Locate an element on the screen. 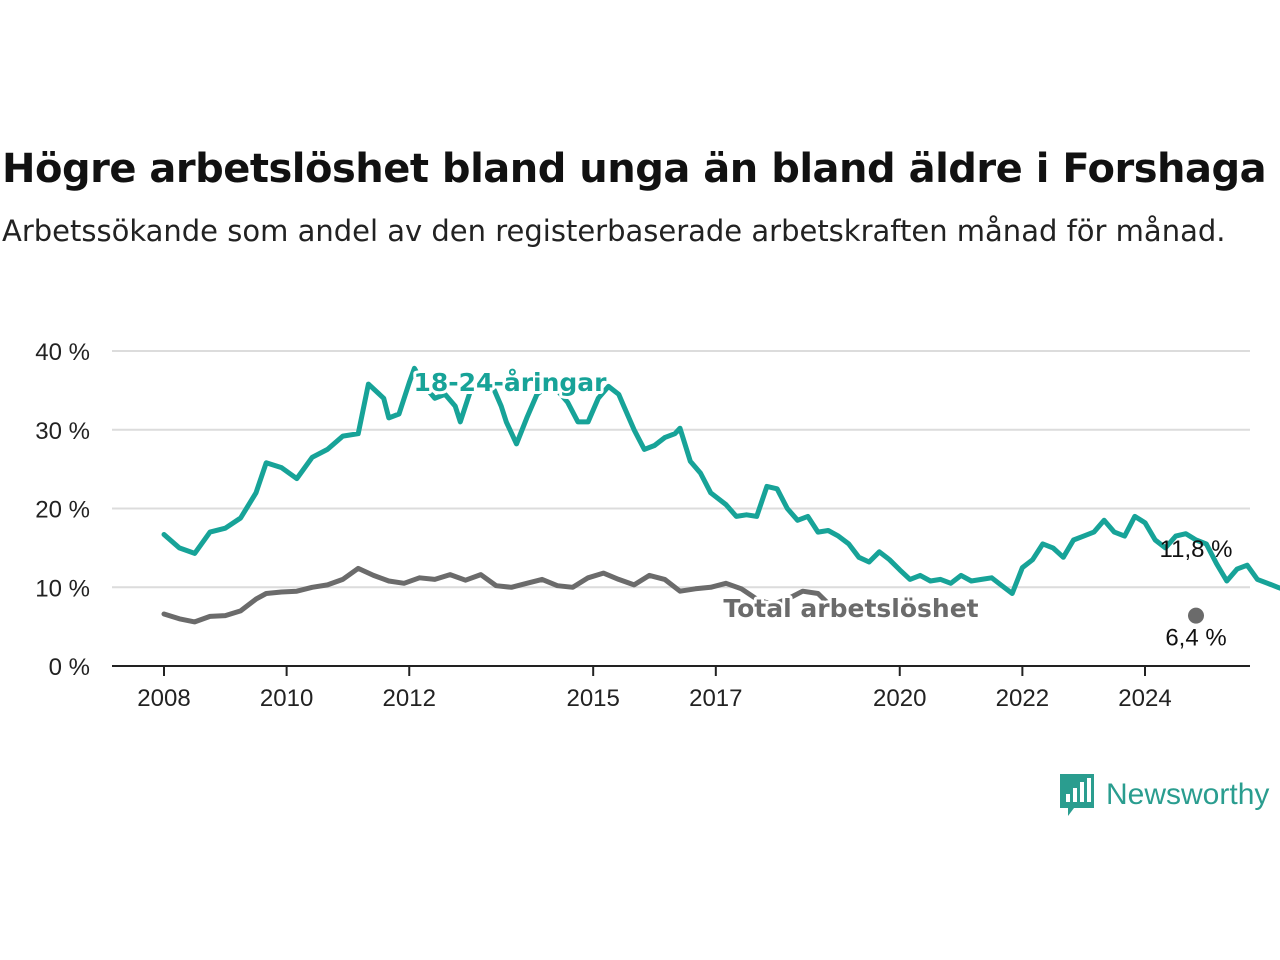 Image resolution: width=1280 pixels, height=960 pixels. total-end-point is located at coordinates (1196, 615).